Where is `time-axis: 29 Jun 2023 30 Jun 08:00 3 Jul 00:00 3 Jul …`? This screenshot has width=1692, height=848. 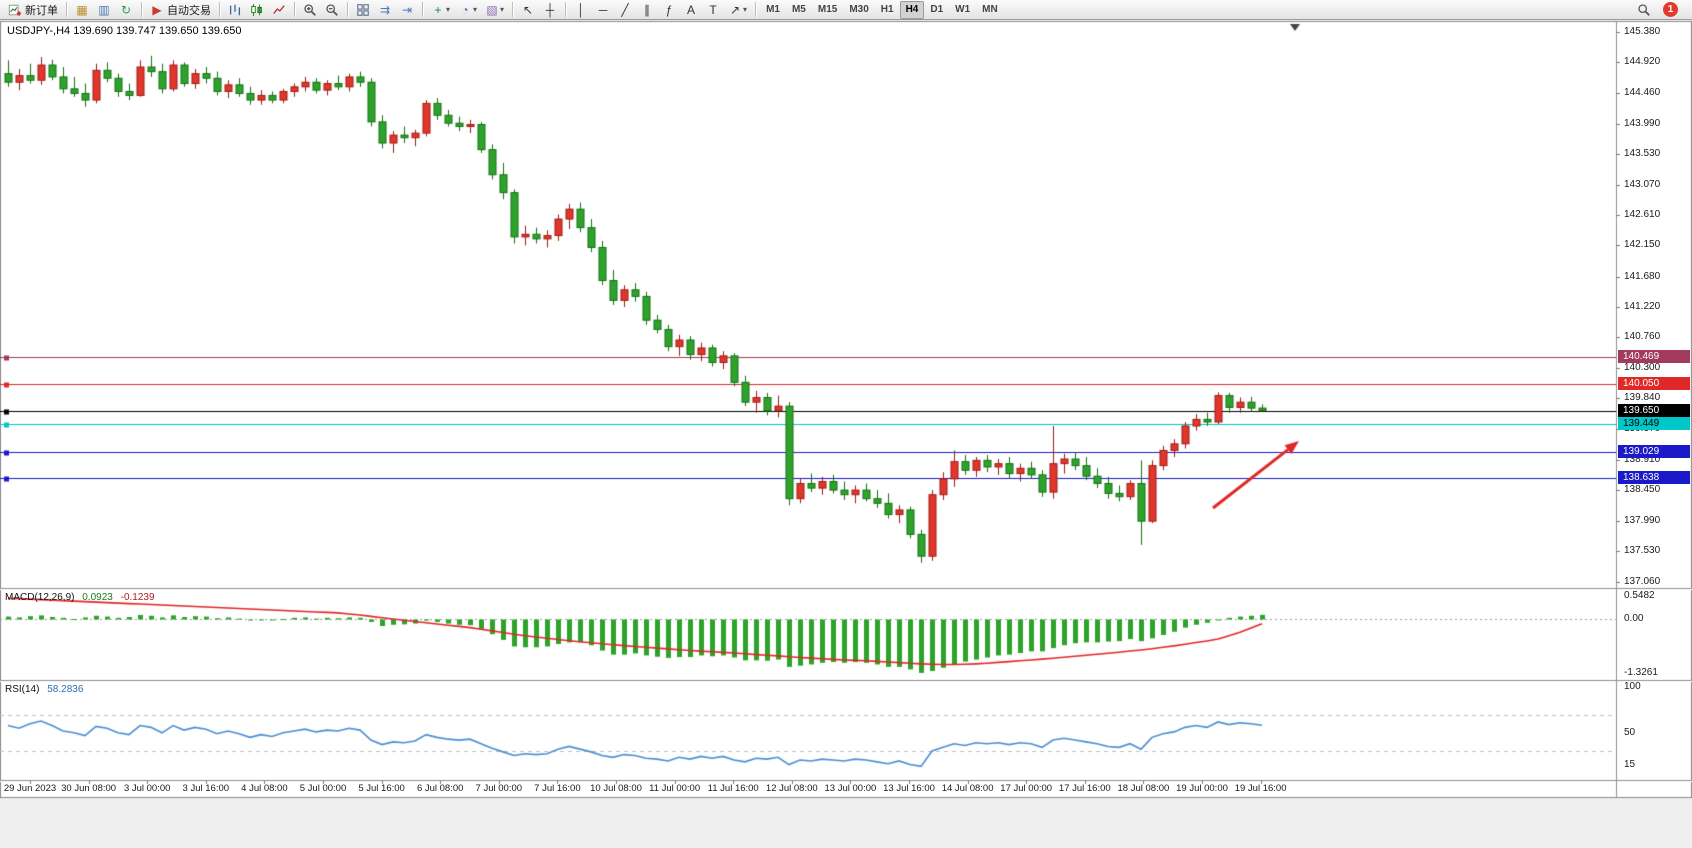
time-axis: 29 Jun 2023 30 Jun 08:00 3 Jul 00:00 3 Jul … is located at coordinates (808, 789).